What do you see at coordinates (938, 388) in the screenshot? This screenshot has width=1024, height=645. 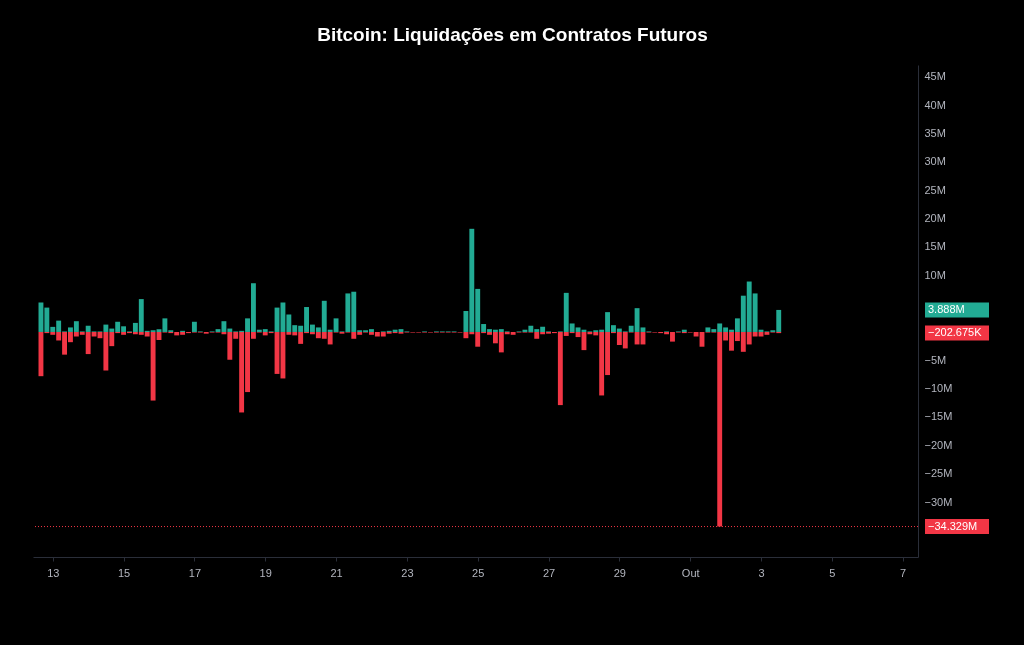 I see `y-tick-label: −10M` at bounding box center [938, 388].